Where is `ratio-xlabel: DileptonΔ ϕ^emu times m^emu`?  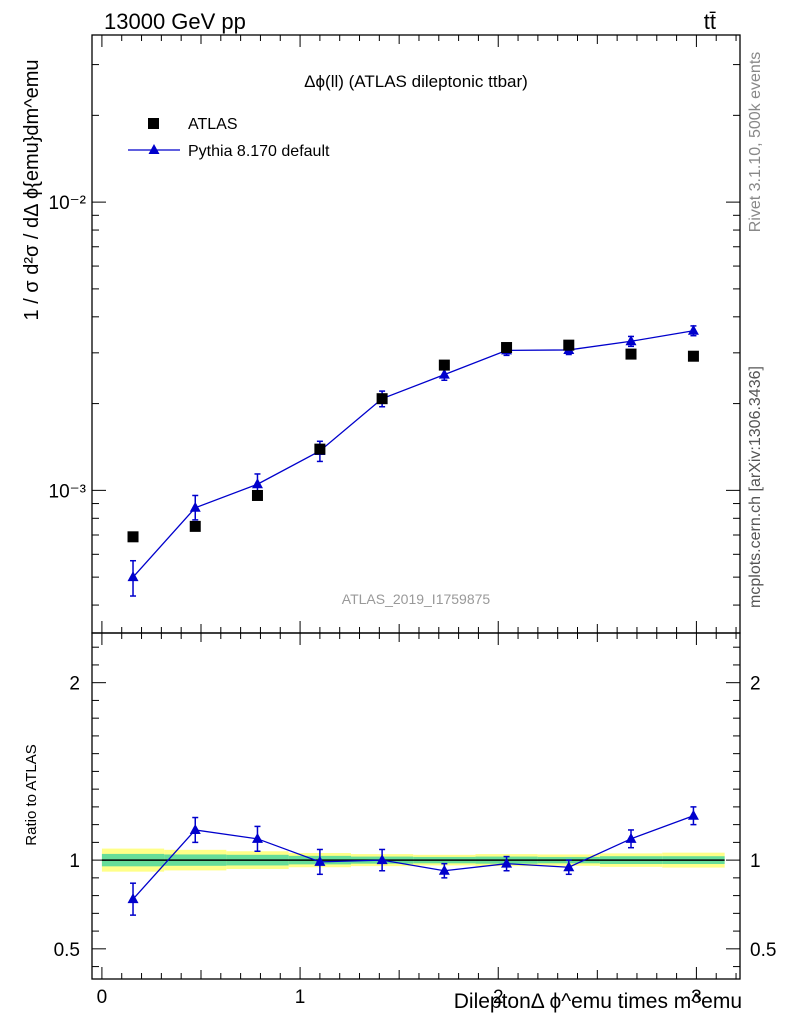
ratio-xlabel: DileptonΔ ϕ^emu times m^emu is located at coordinates (598, 1001).